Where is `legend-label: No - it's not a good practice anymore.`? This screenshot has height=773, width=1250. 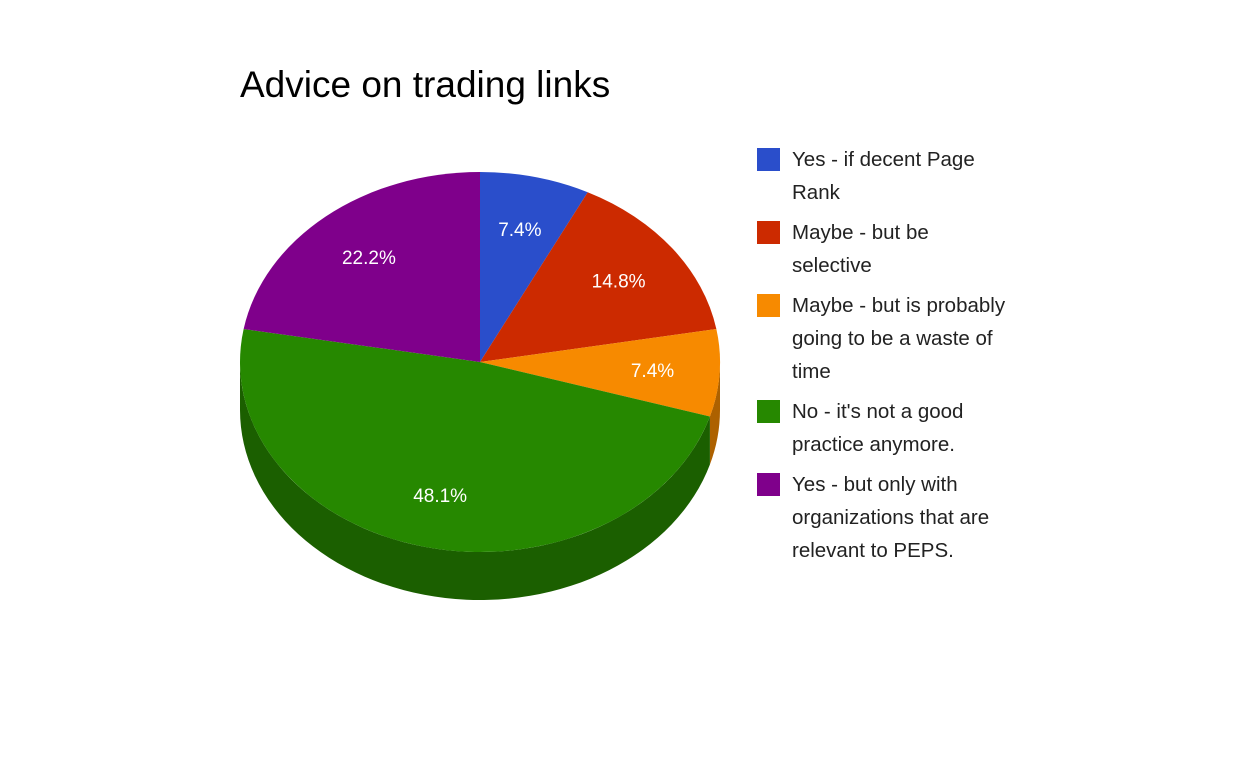 legend-label: No - it's not a good practice anymore. is located at coordinates (878, 428).